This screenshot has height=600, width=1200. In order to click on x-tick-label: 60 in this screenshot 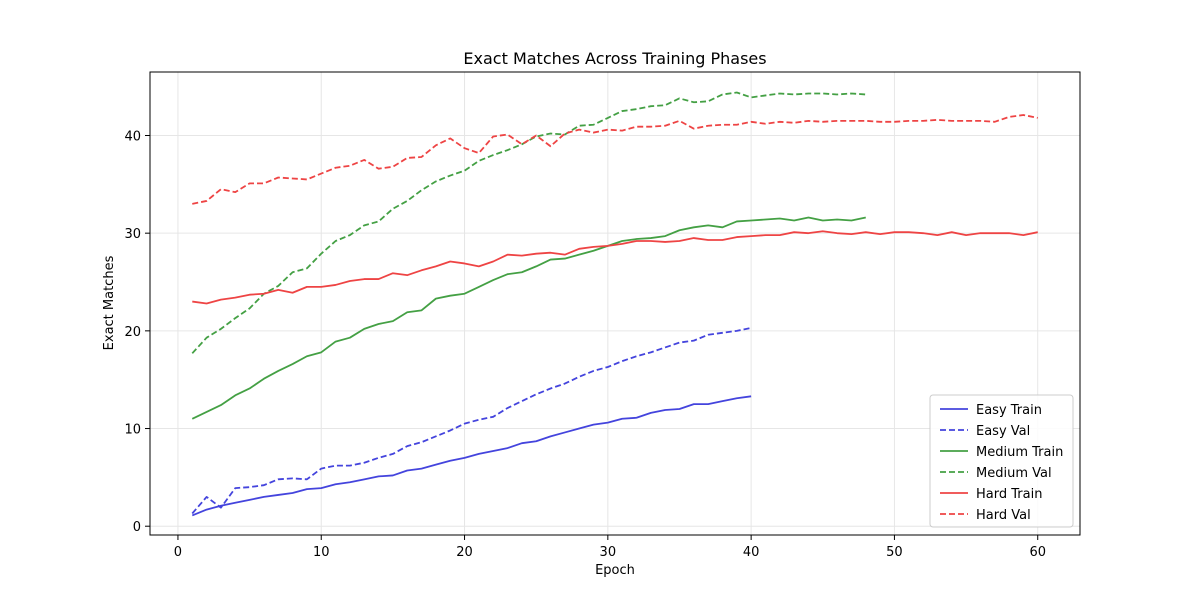, I will do `click(1037, 552)`.